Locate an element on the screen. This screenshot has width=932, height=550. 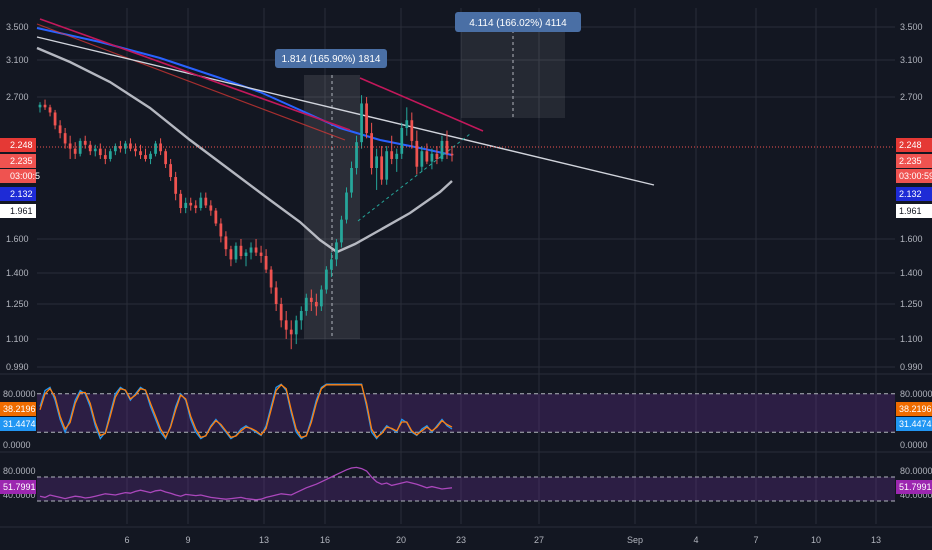
projection-label: 4.114 (166.02%) 4114 is located at coordinates (518, 23).